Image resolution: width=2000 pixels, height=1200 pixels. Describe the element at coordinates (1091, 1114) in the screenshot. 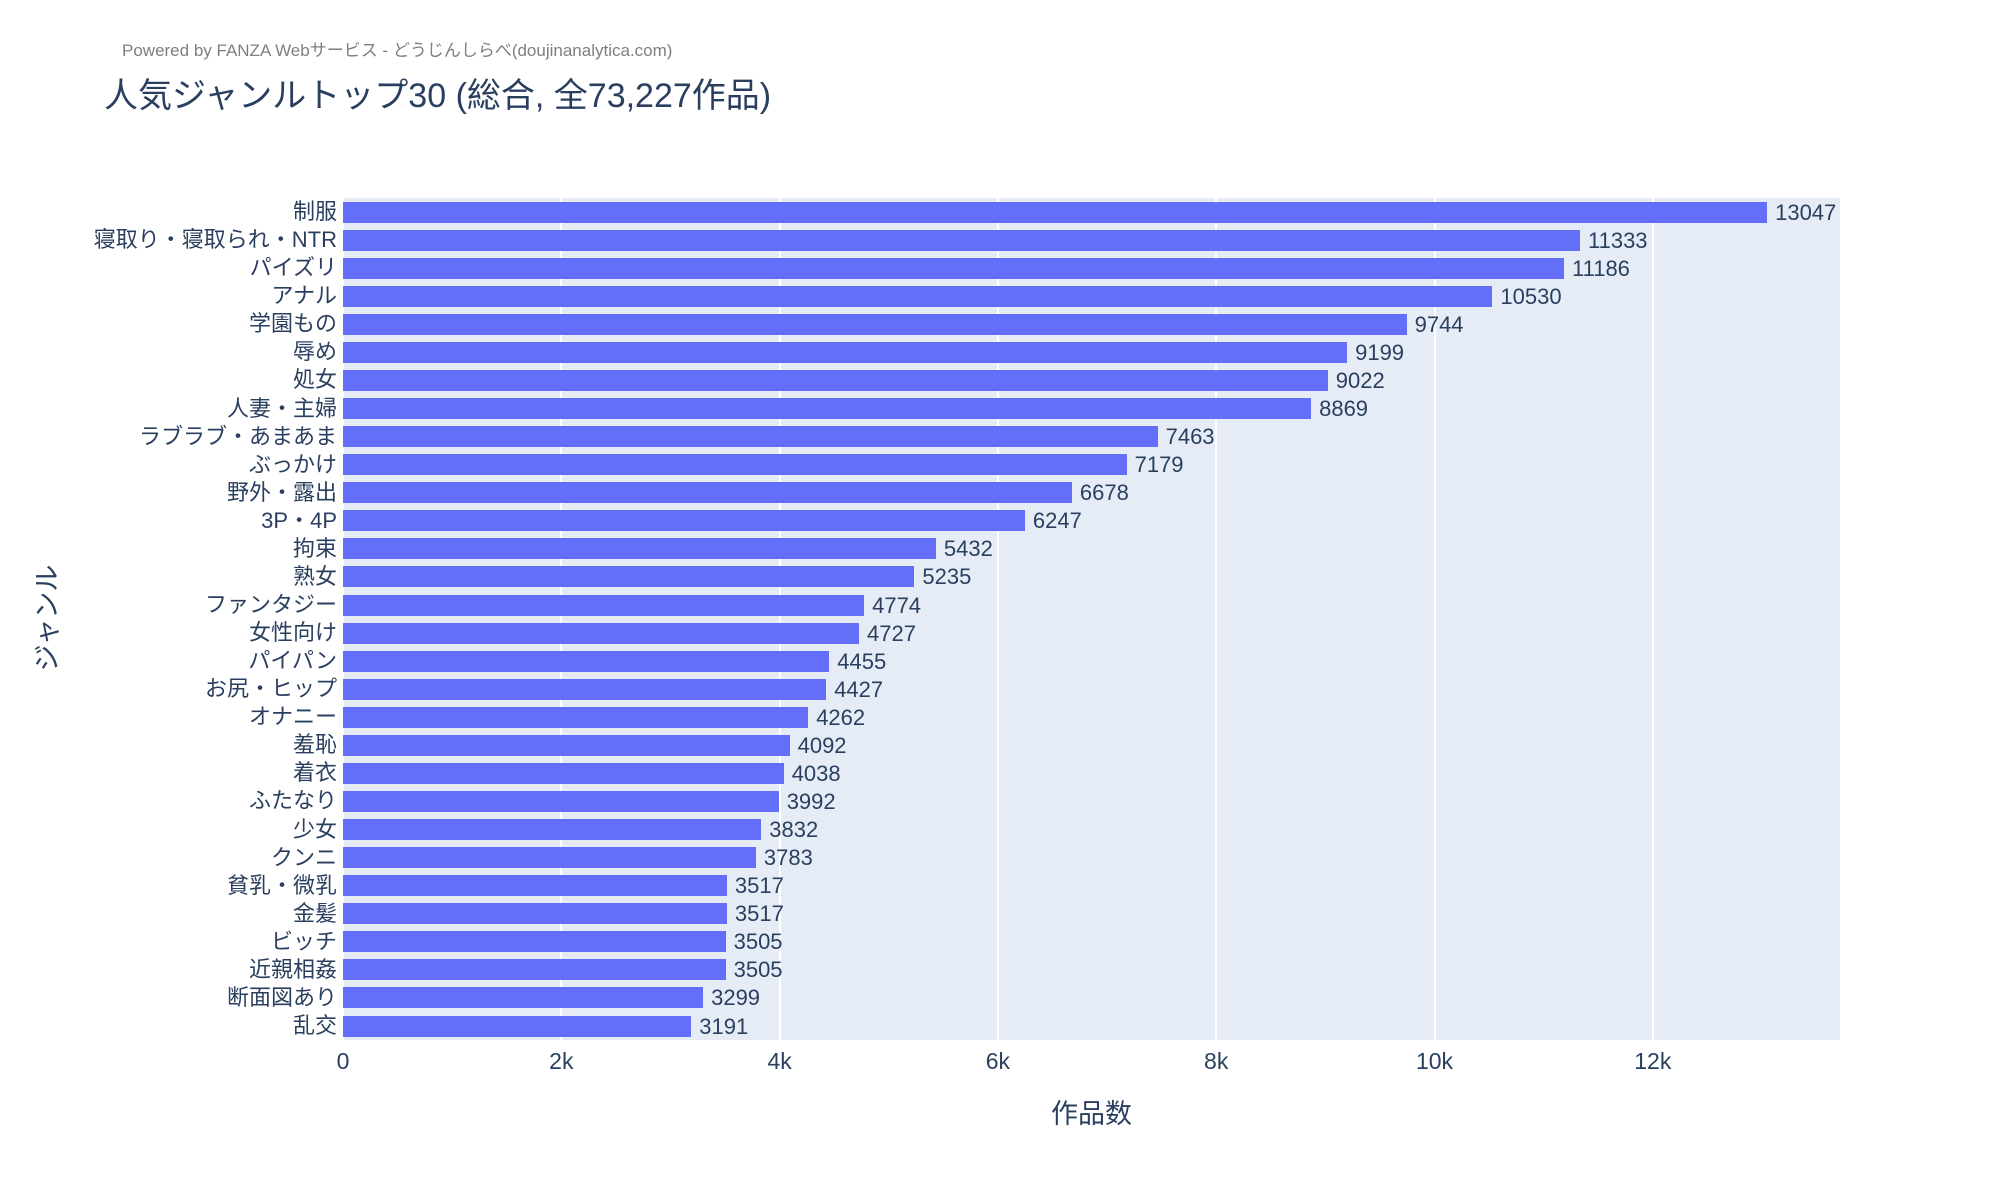

I see `x-axis-title: 作品数` at that location.